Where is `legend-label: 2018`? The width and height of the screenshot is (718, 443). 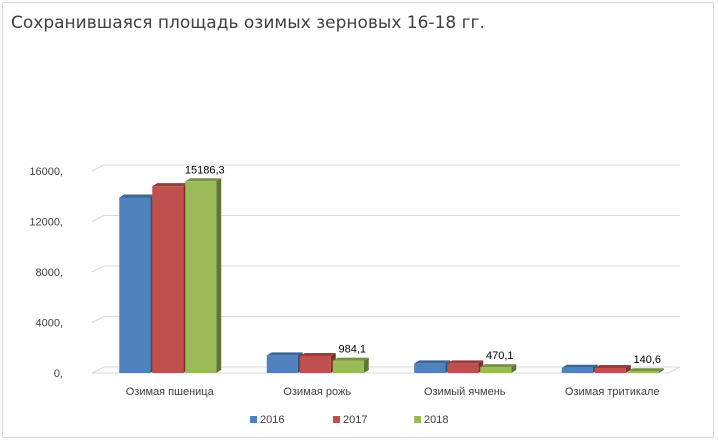
legend-label: 2018 is located at coordinates (436, 420).